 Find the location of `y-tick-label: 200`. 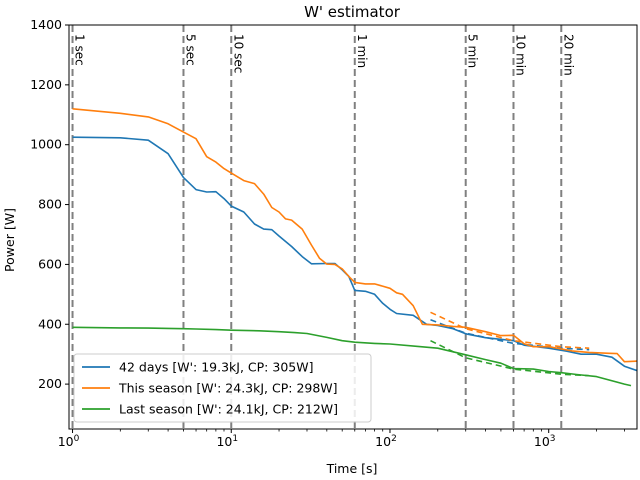

y-tick-label: 200 is located at coordinates (50, 383).